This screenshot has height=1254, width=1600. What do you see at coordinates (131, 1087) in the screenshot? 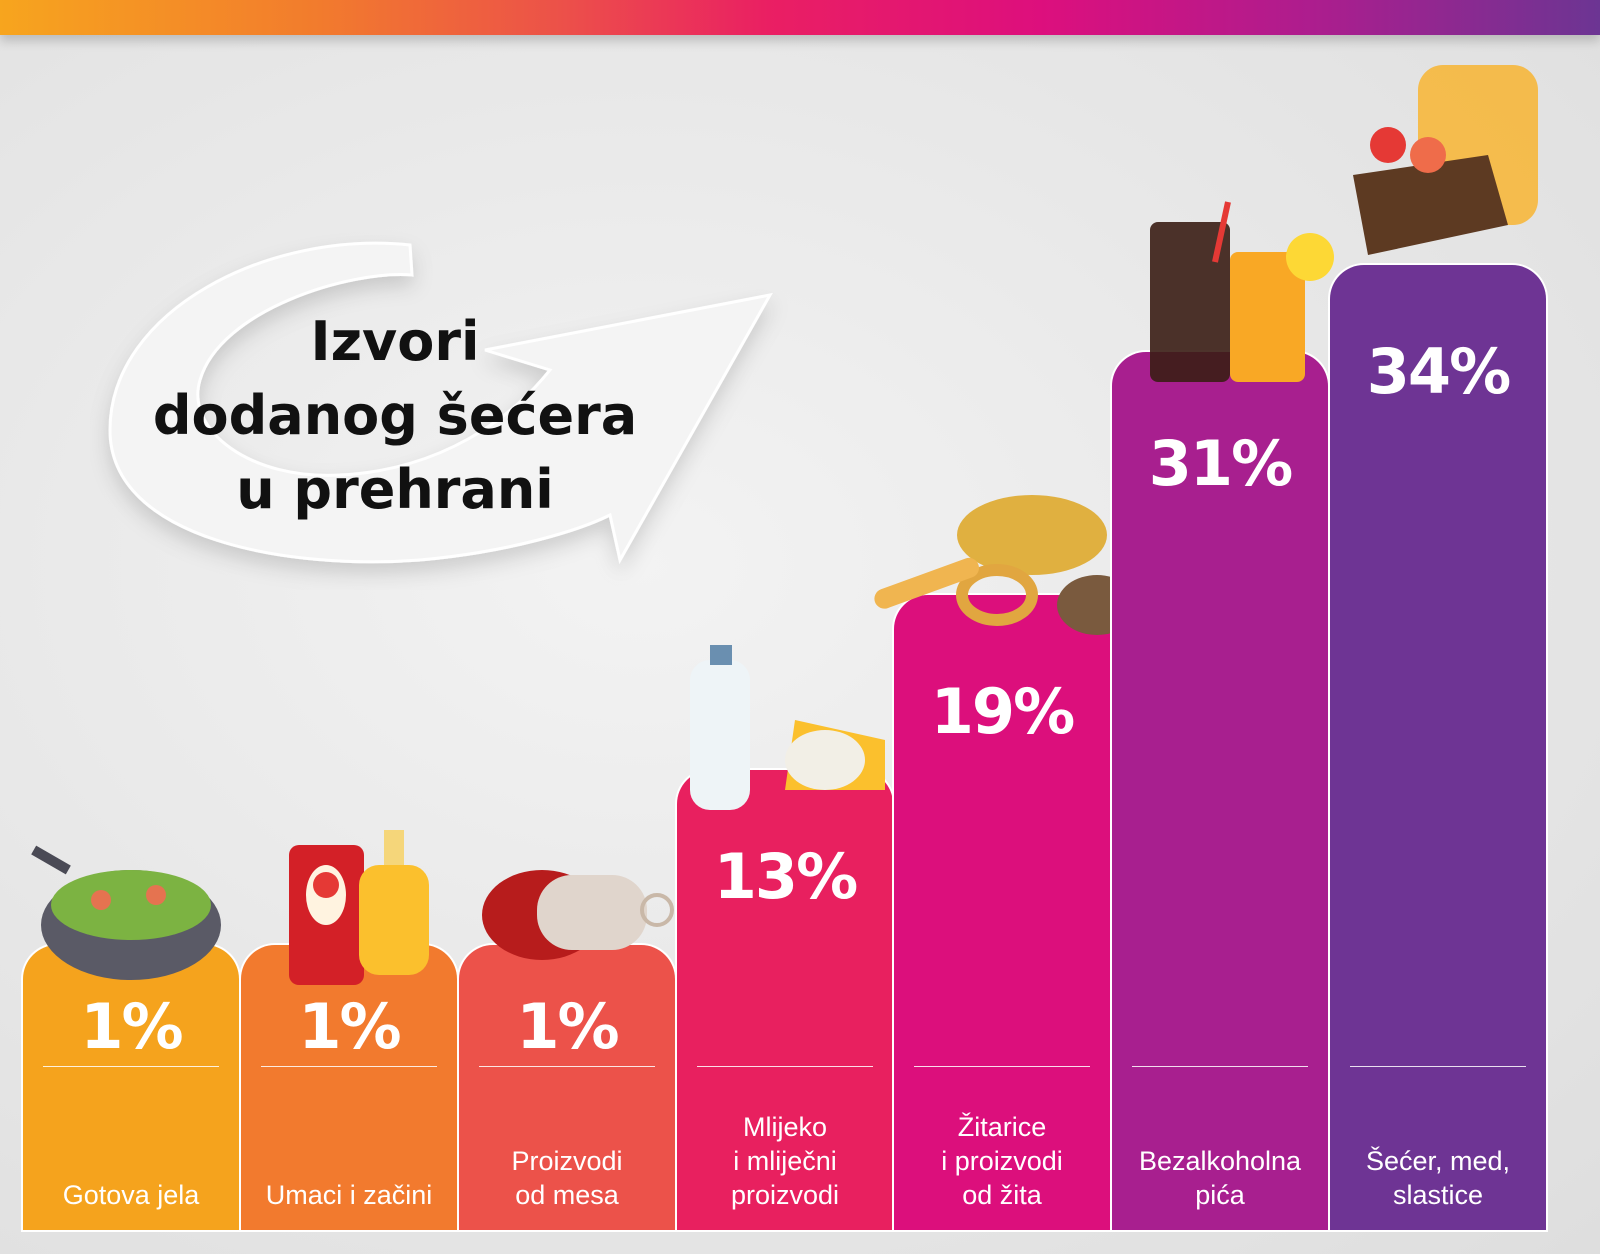
I see `bar-1: 1% Gotova jela` at bounding box center [131, 1087].